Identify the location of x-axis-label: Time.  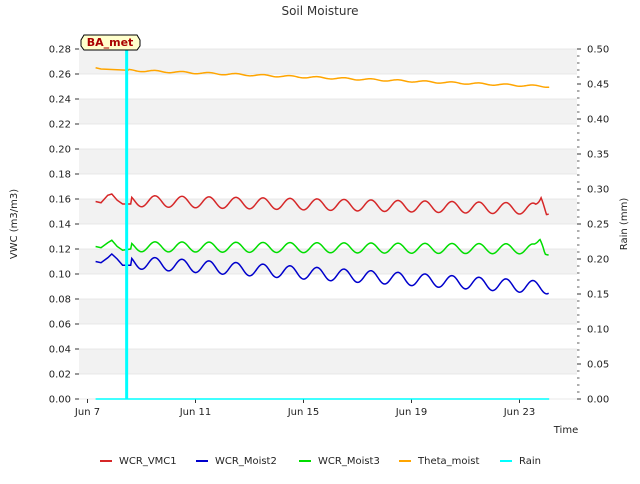
(565, 430).